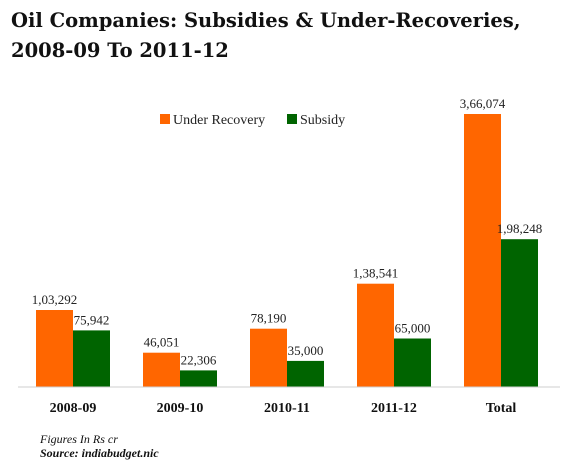 The height and width of the screenshot is (473, 582). I want to click on data-label-subsidy-2011-12: 65,000, so click(413, 328).